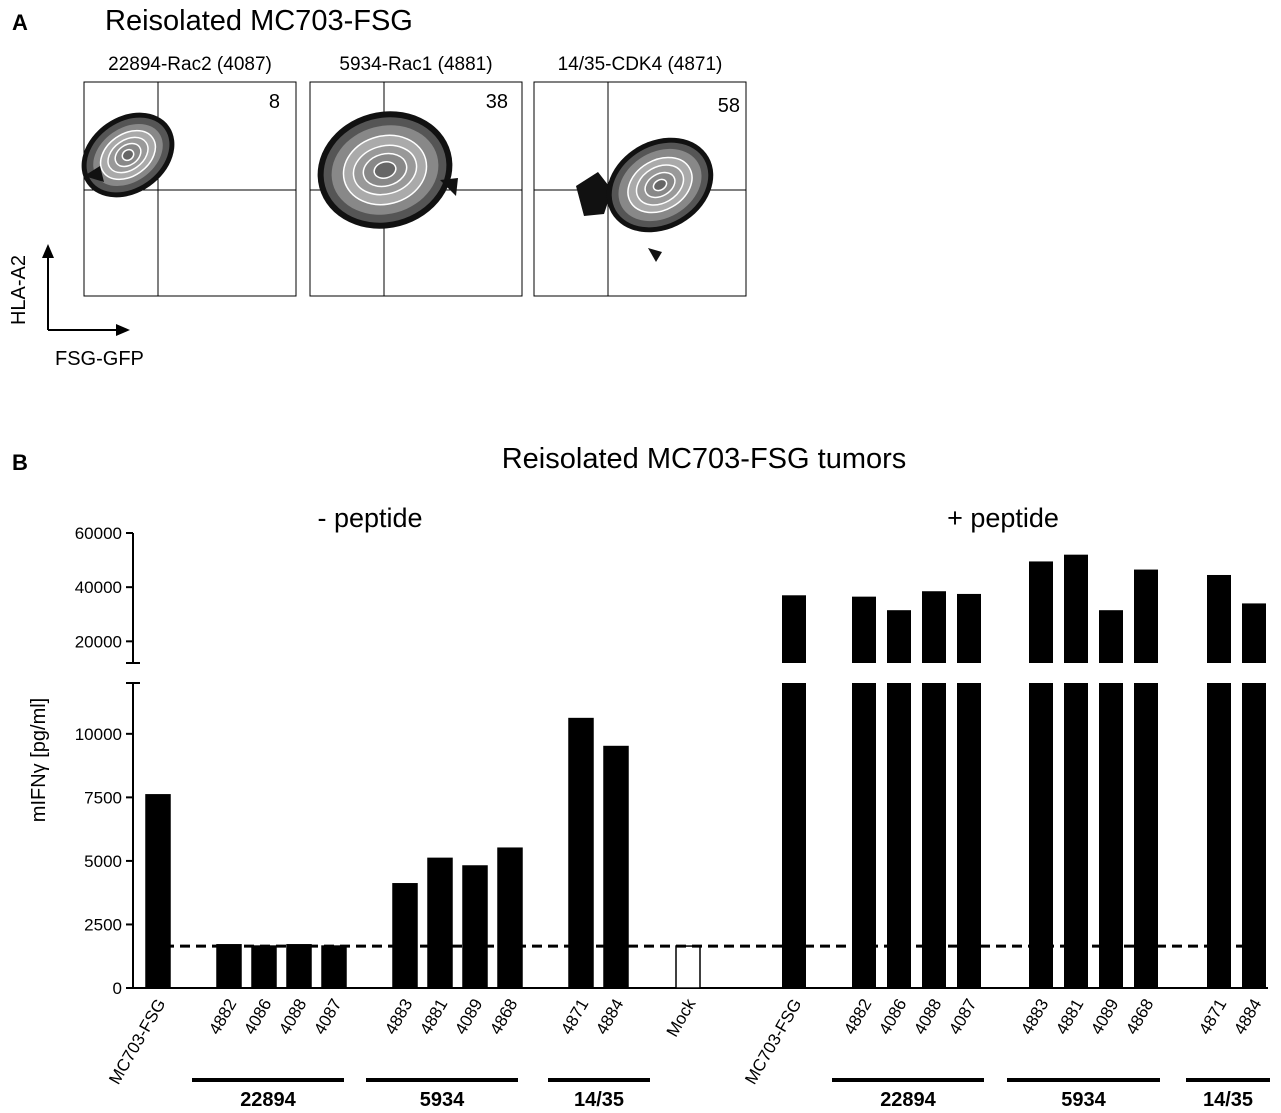  I want to click on y-tick-label: 10000, so click(98, 734).